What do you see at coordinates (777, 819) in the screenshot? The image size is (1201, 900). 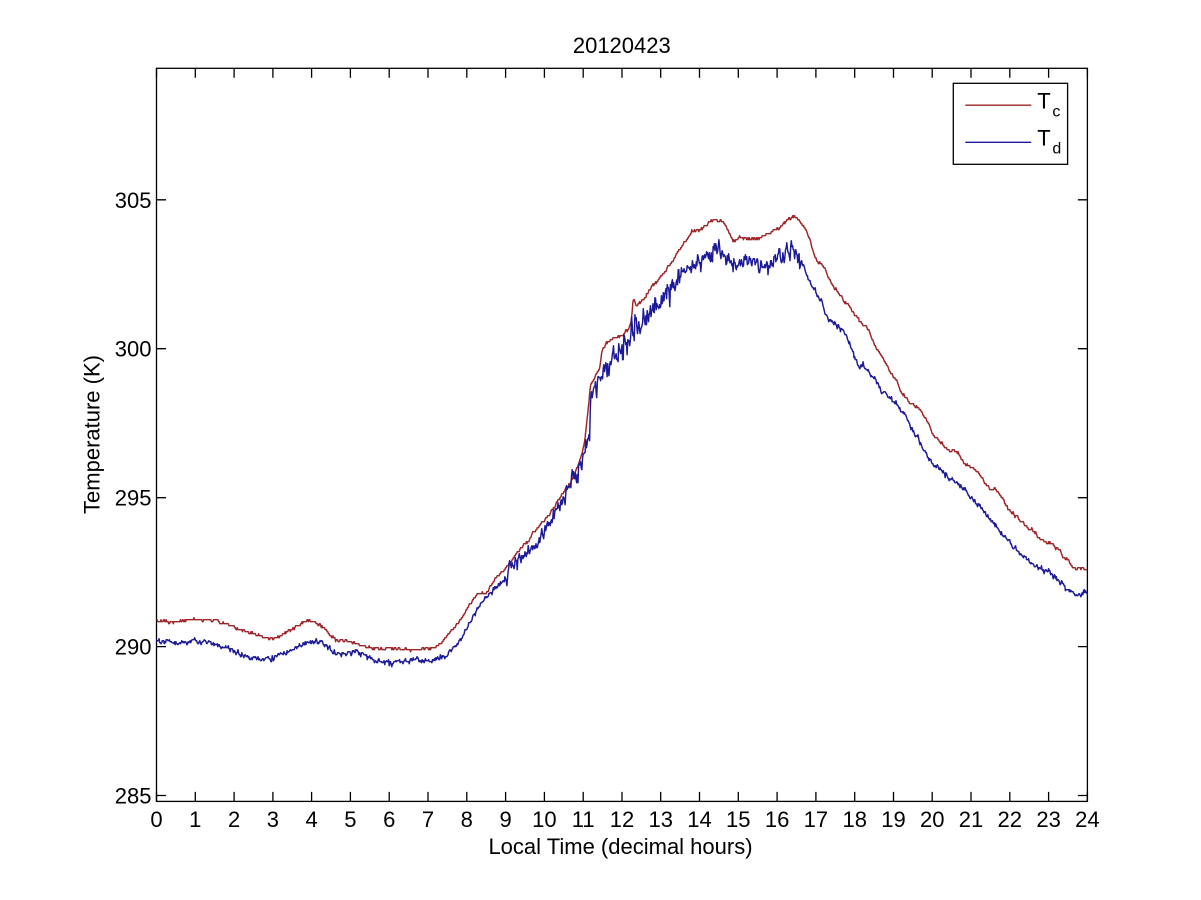 I see `svg-text: 16` at bounding box center [777, 819].